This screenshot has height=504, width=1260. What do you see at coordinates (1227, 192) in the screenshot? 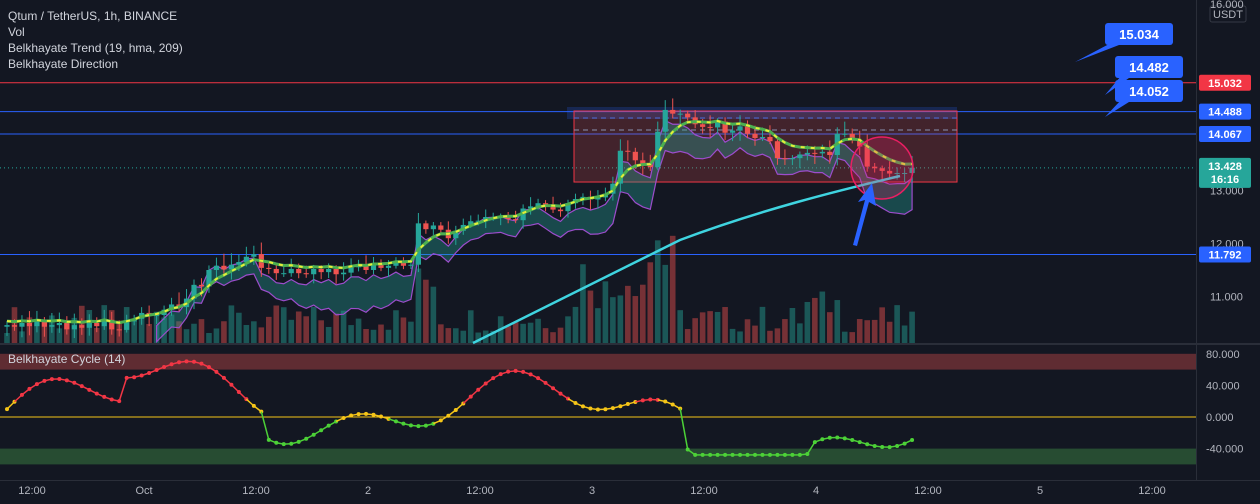
I see `price-tick-label: 13.000` at bounding box center [1227, 192].